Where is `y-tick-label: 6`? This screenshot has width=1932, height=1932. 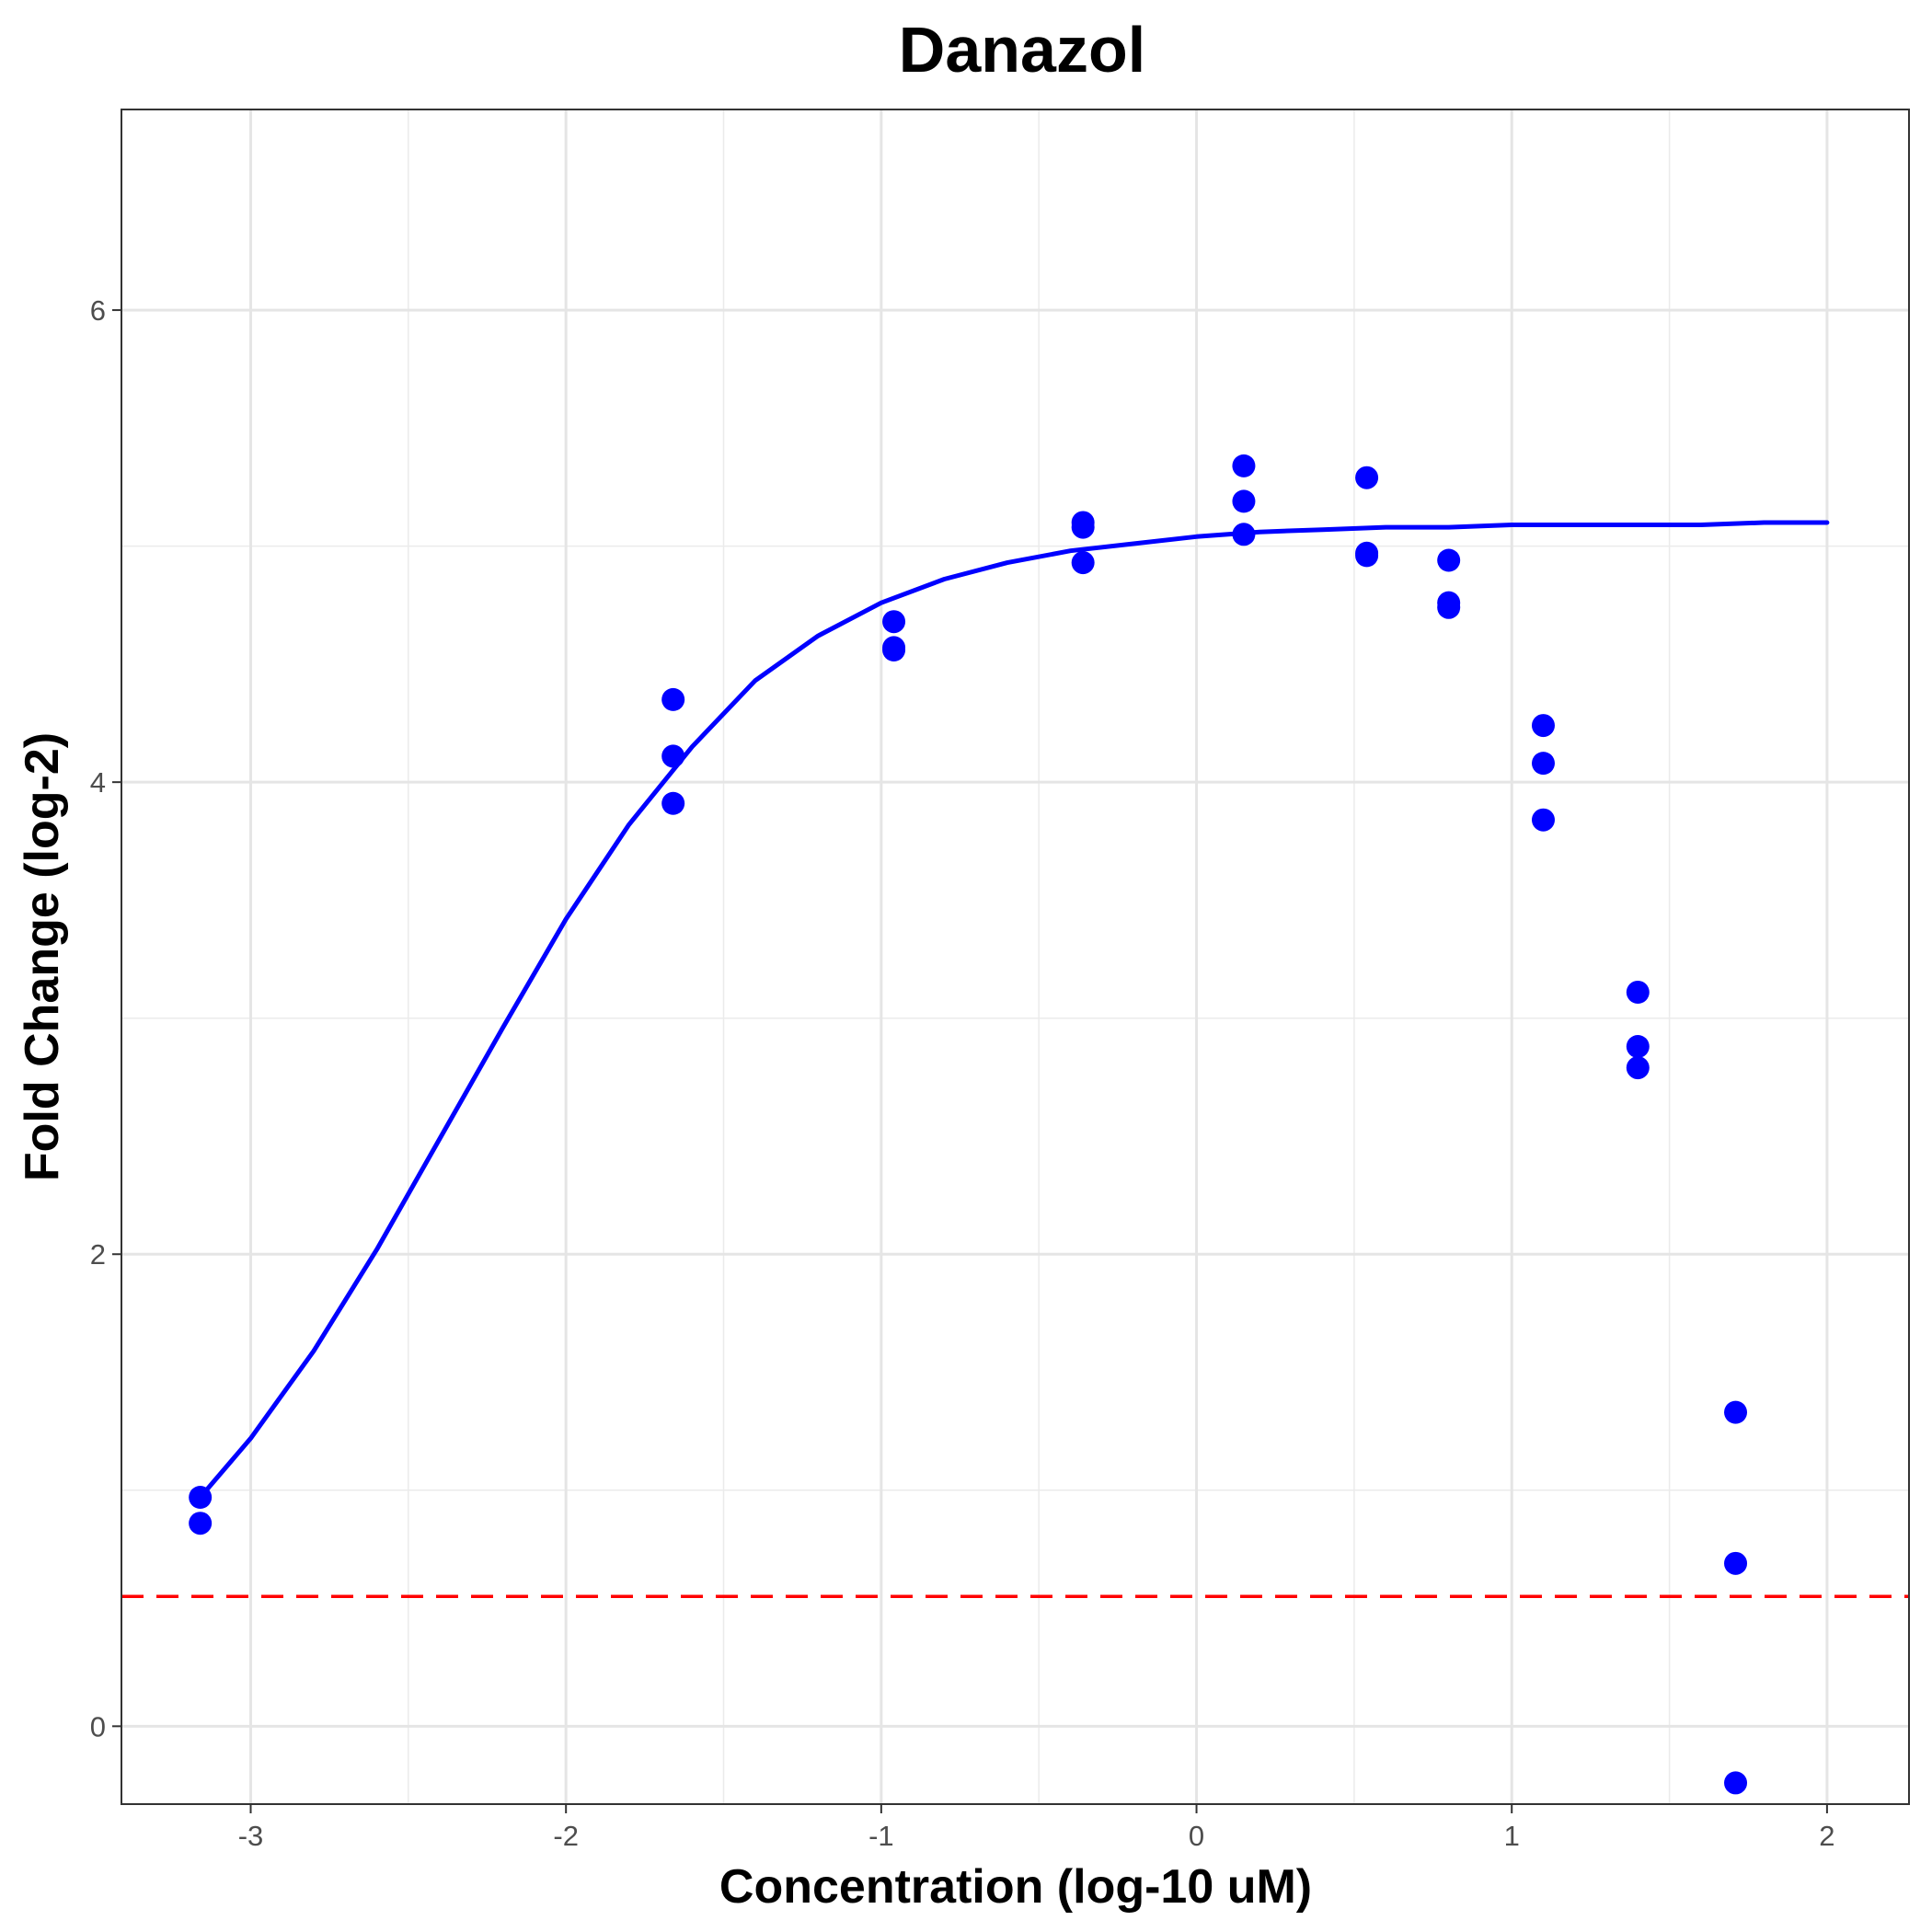 y-tick-label: 6 is located at coordinates (98, 310).